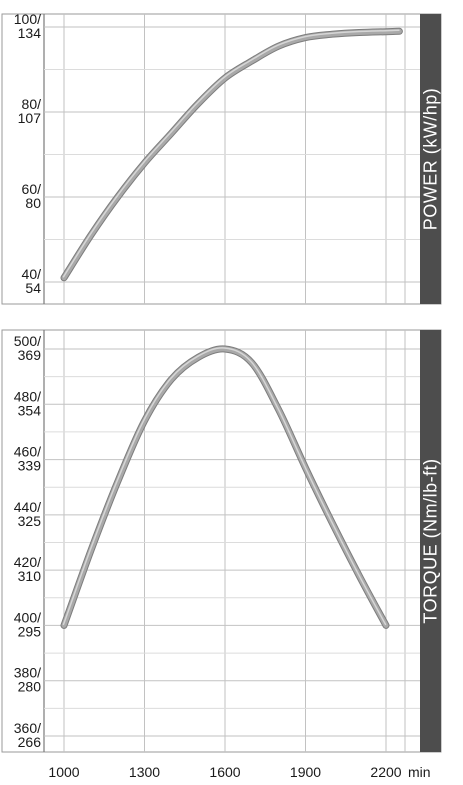 This screenshot has width=463, height=785. What do you see at coordinates (27, 396) in the screenshot?
I see `y-tick-label: 480/` at bounding box center [27, 396].